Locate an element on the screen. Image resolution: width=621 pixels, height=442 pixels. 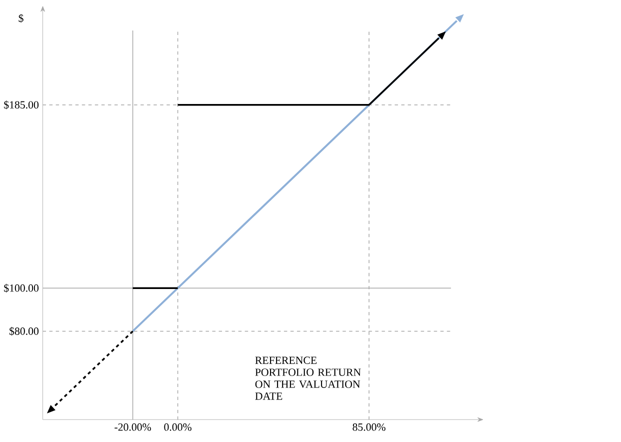
y-axis-title: $ is located at coordinates (21, 18).